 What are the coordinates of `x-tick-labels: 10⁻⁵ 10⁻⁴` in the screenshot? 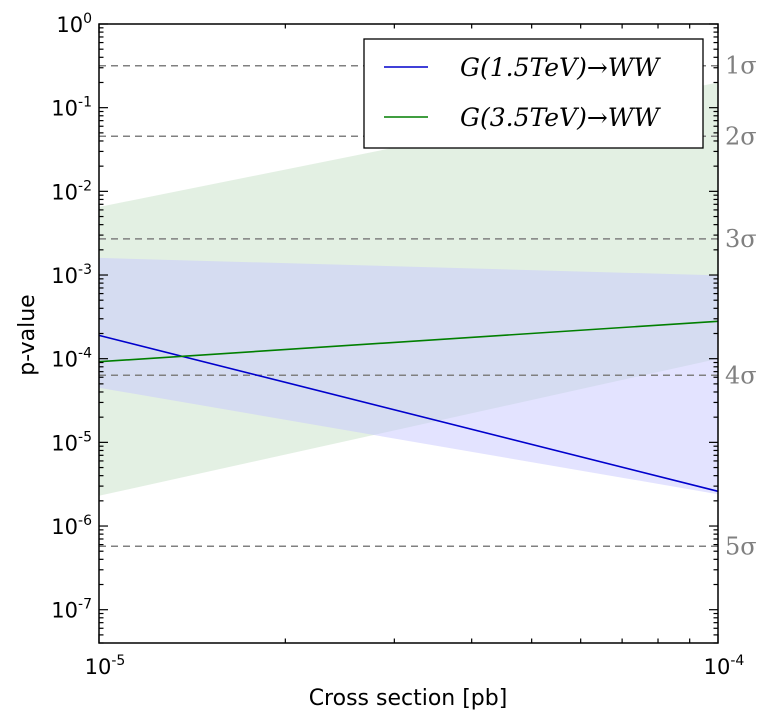 It's located at (415, 666).